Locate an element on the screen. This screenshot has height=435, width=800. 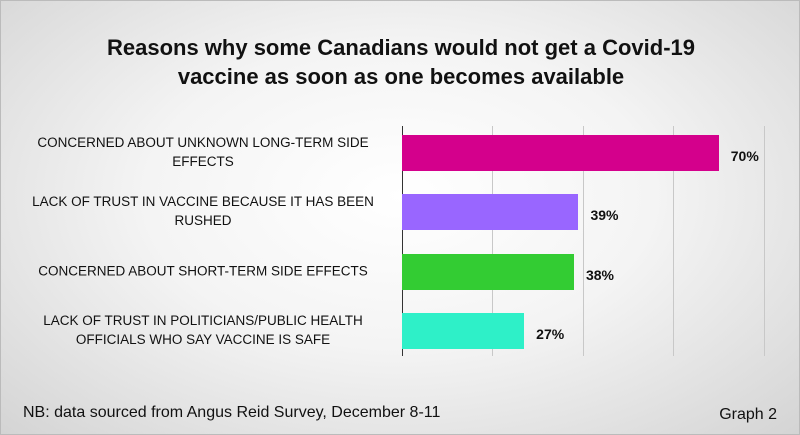
axis-line is located at coordinates (402, 241).